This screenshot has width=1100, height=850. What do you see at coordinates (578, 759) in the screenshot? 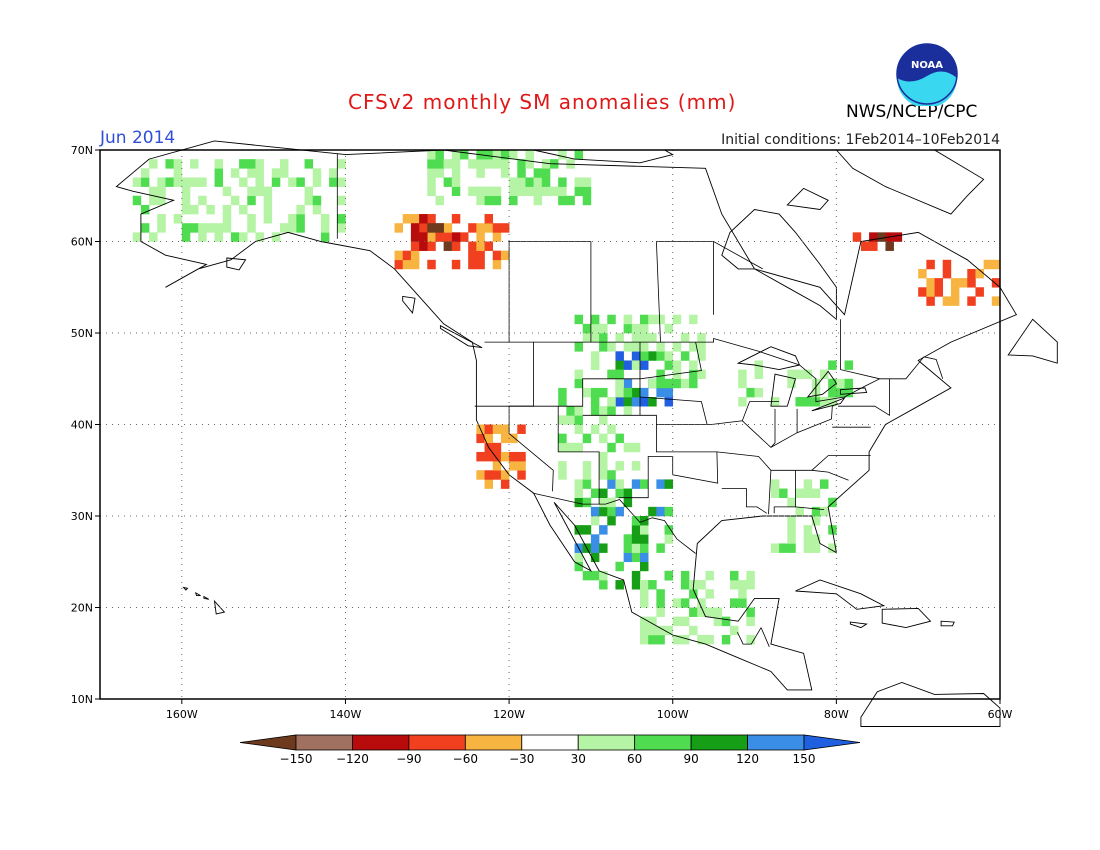
I see `colorbar-label: 30` at bounding box center [578, 759].